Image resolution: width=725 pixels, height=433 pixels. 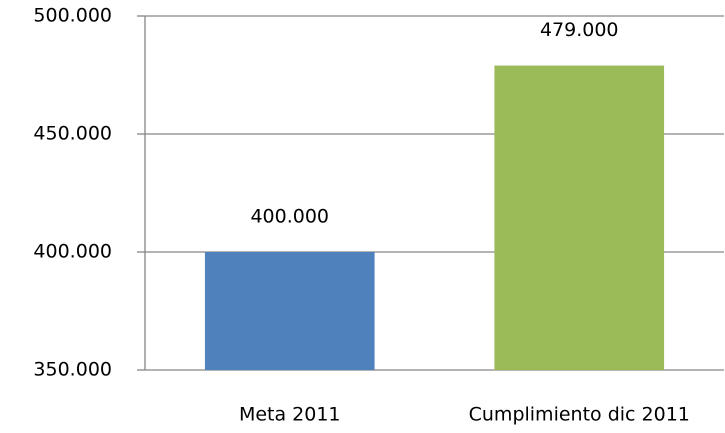 What do you see at coordinates (290, 415) in the screenshot?
I see `x-tick-label: Meta 2011` at bounding box center [290, 415].